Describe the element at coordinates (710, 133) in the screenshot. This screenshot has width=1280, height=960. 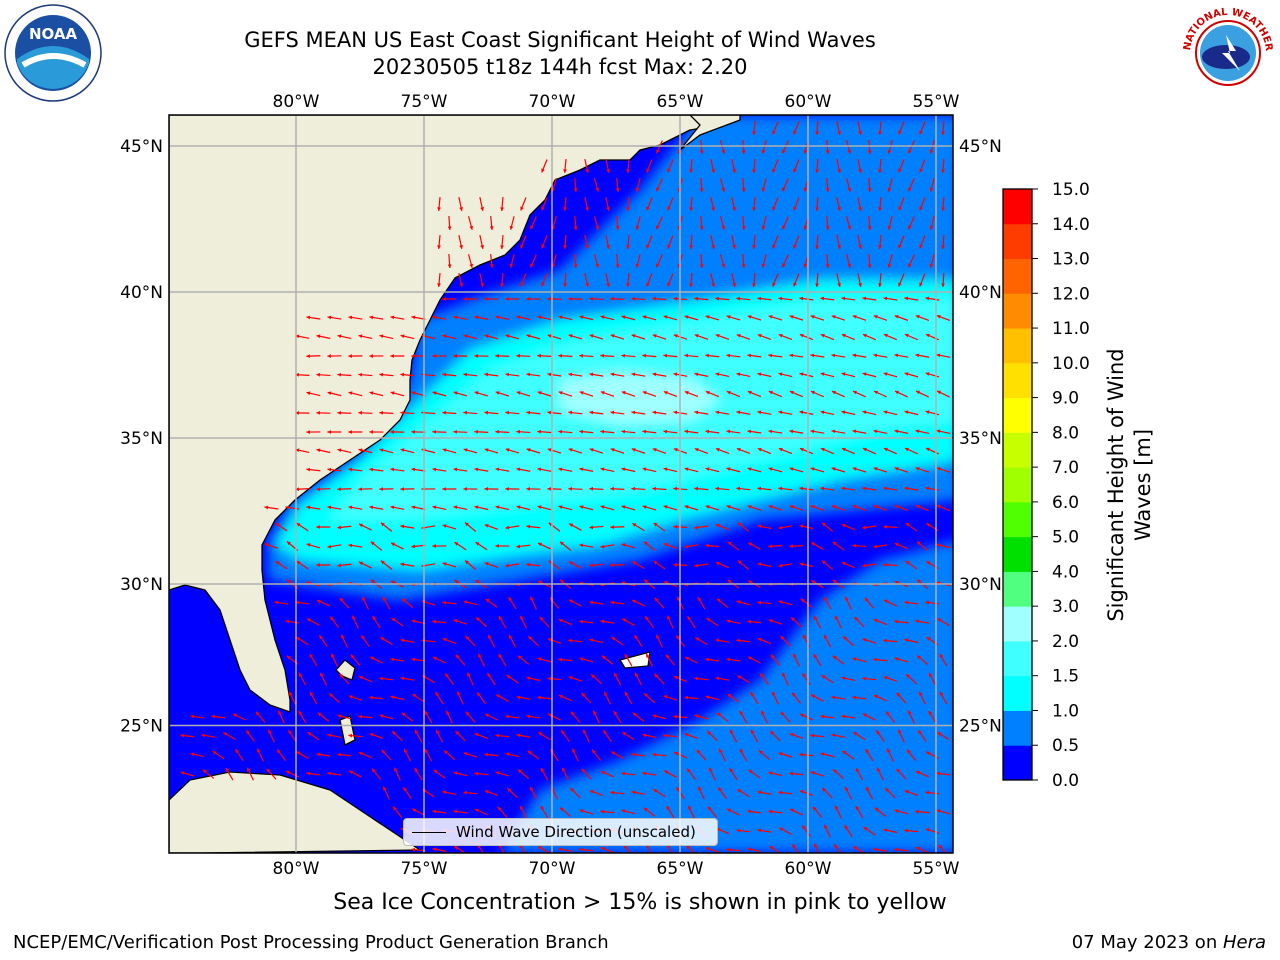
I see `nova-scotia-land` at that location.